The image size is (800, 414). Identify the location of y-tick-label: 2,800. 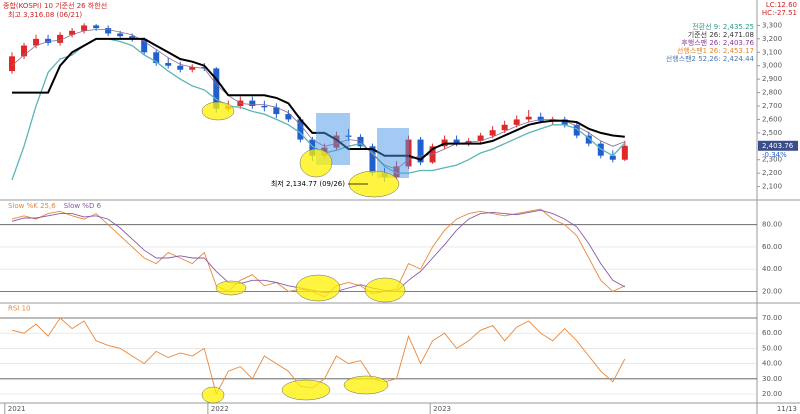
(772, 93).